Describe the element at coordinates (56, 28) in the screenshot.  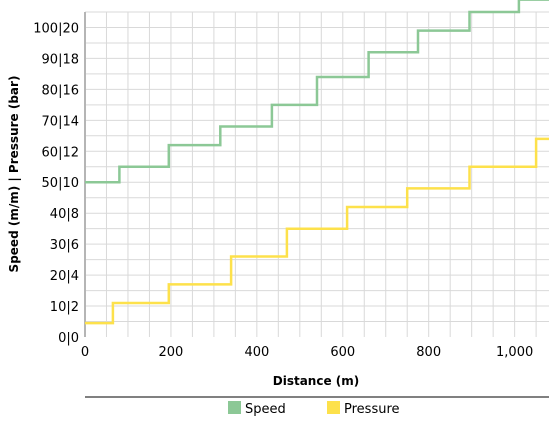
I see `y-tick-label: 100|20` at that location.